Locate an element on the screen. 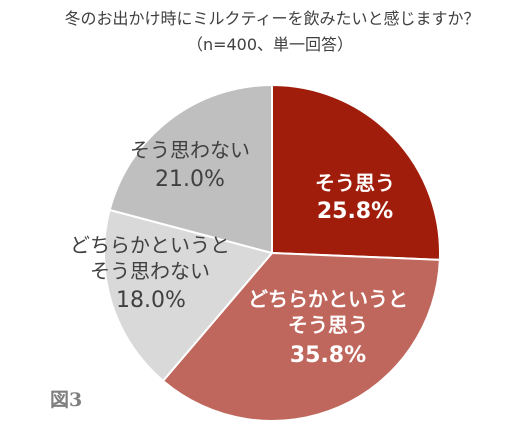 The height and width of the screenshot is (434, 510). slice-3-value-label: 18.0% is located at coordinates (151, 300).